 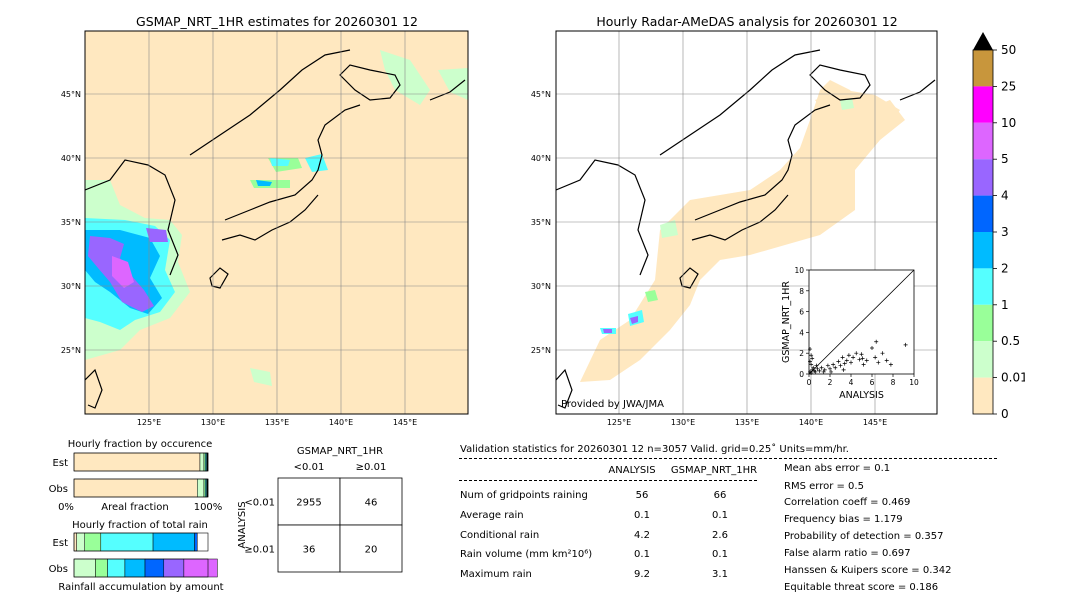 What do you see at coordinates (58, 569) in the screenshot?
I see `total-rain-bar-category: Obs` at bounding box center [58, 569].